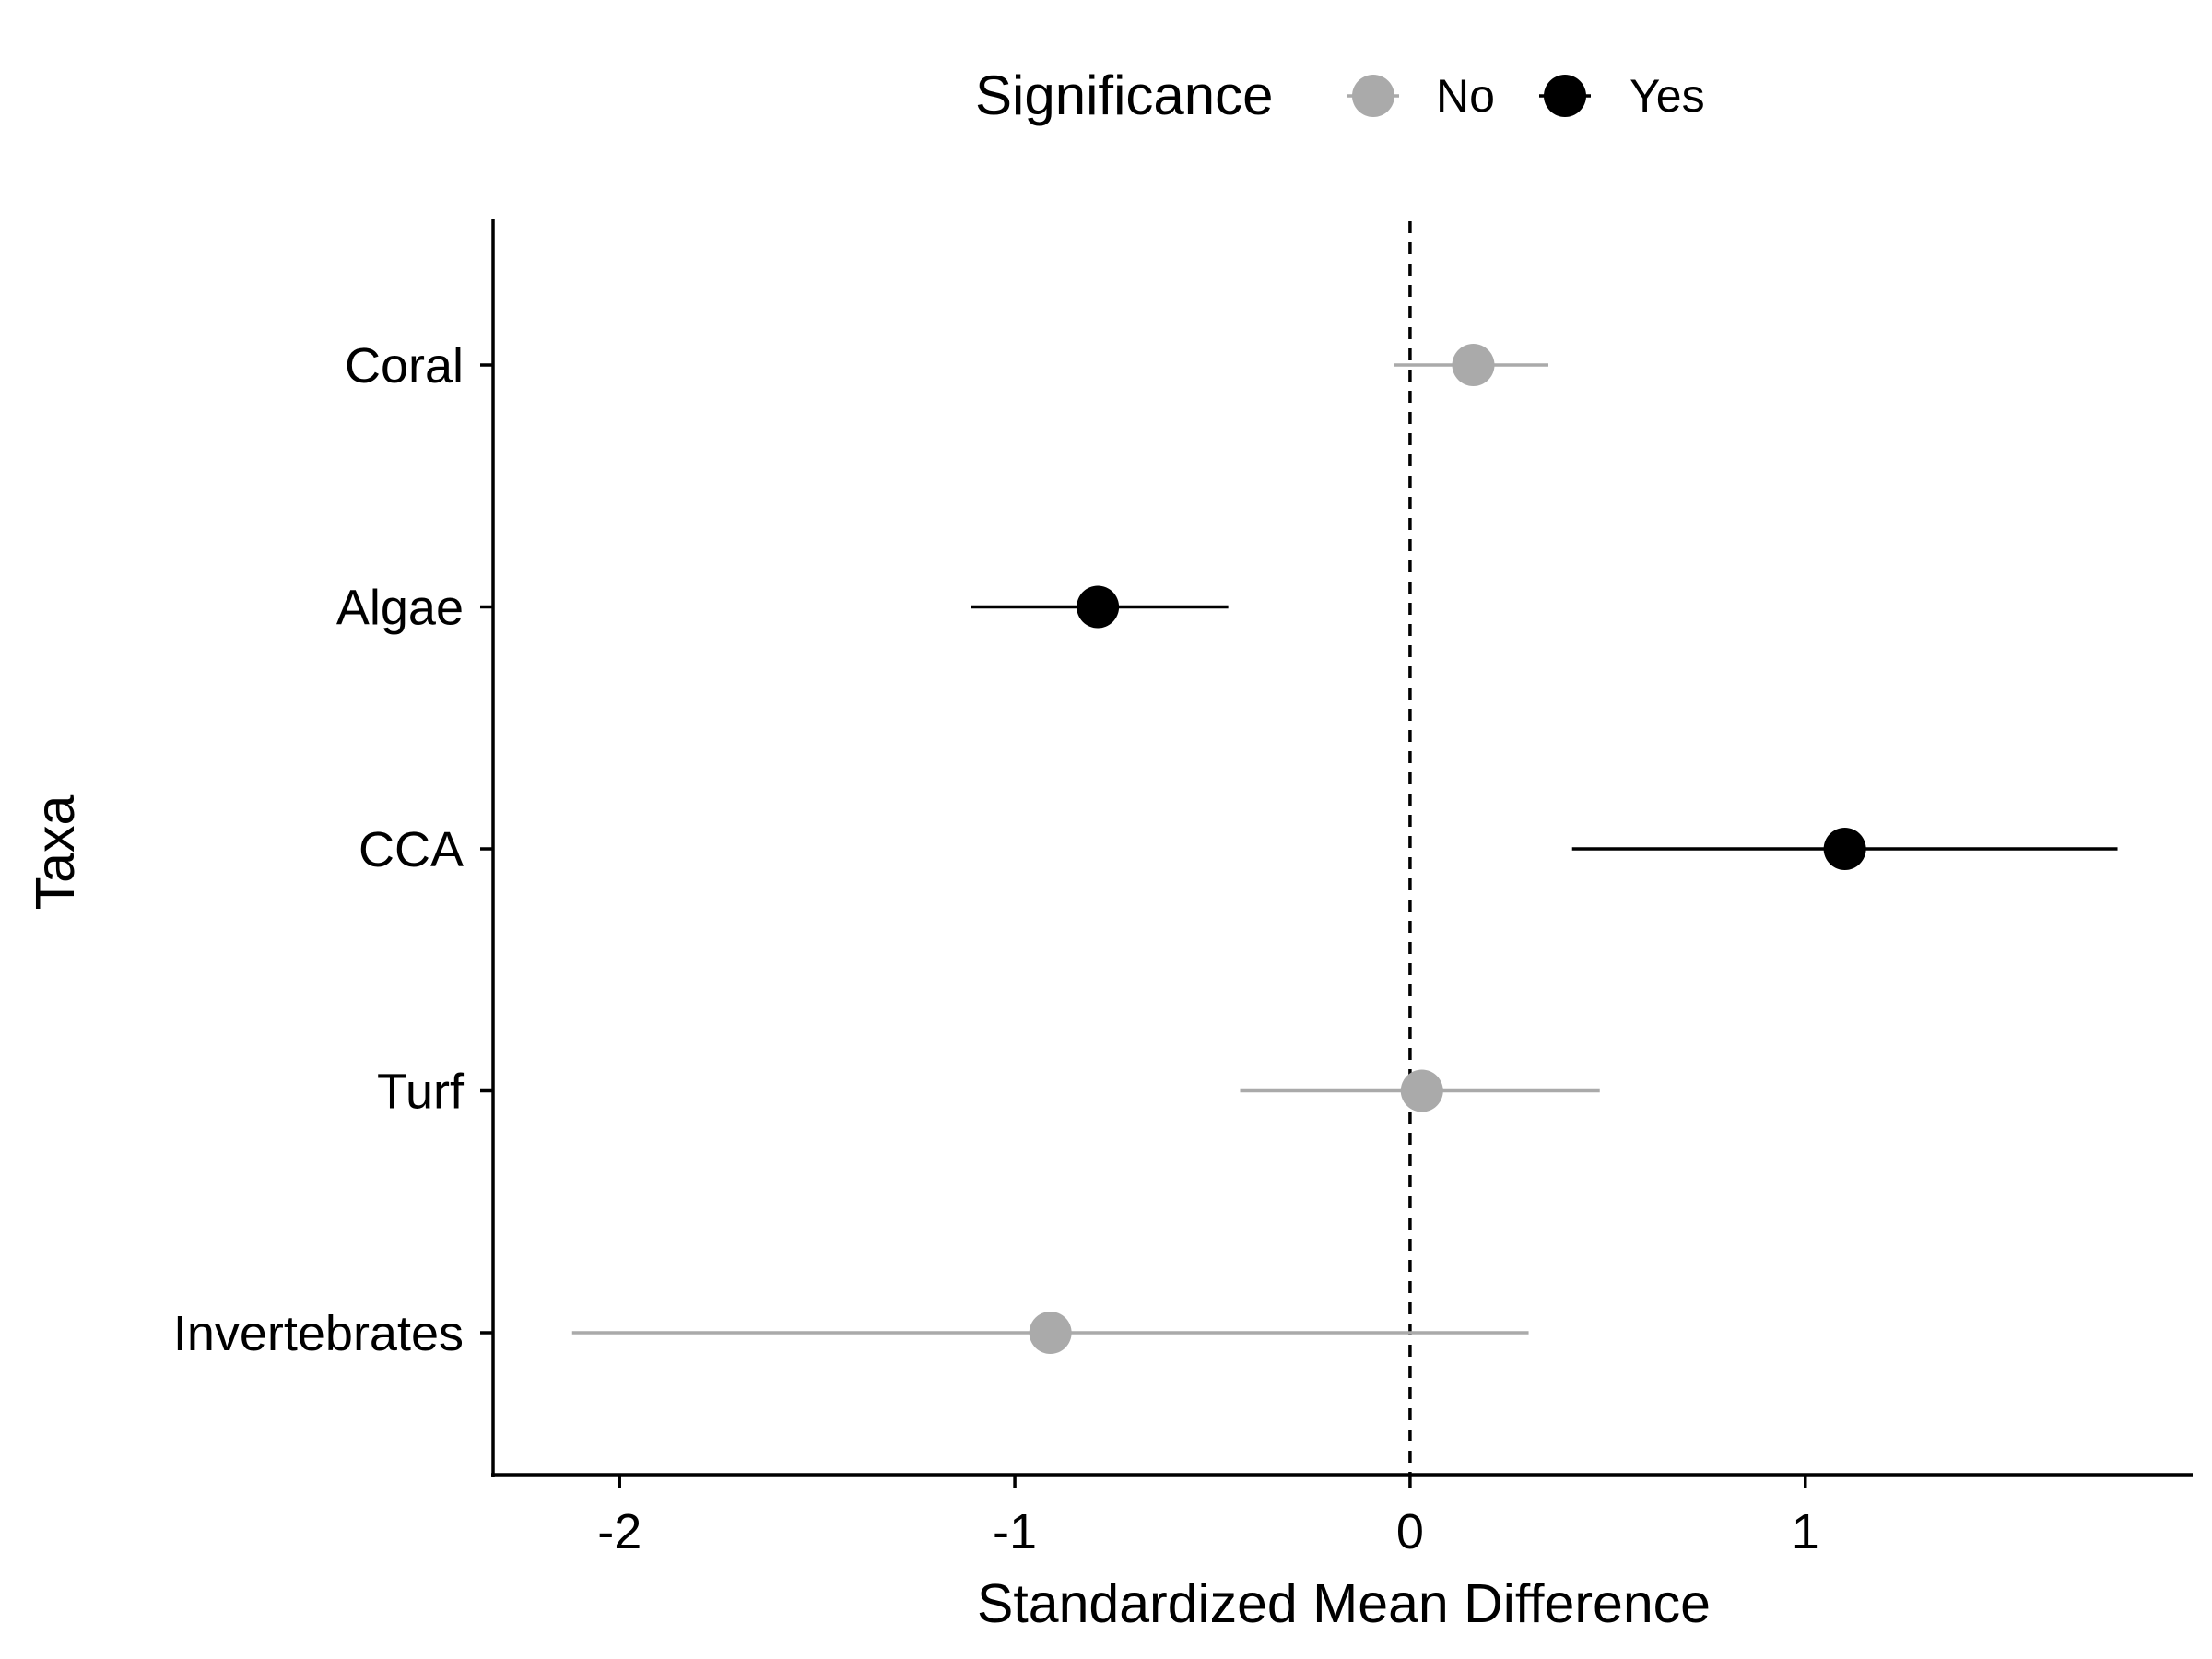 Image resolution: width=2212 pixels, height=1659 pixels. I want to click on legend-key-point-no, so click(1373, 96).